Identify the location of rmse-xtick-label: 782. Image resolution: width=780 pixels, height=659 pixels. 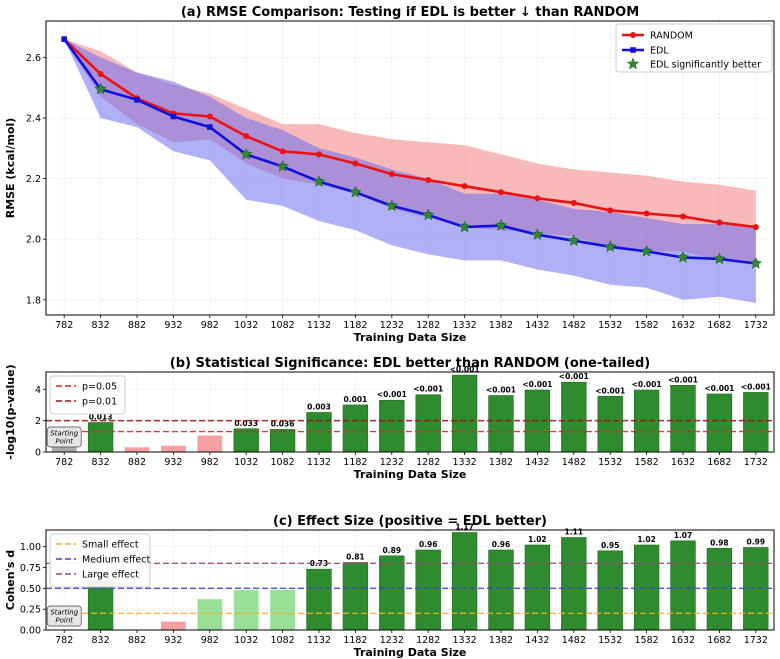
(64, 325).